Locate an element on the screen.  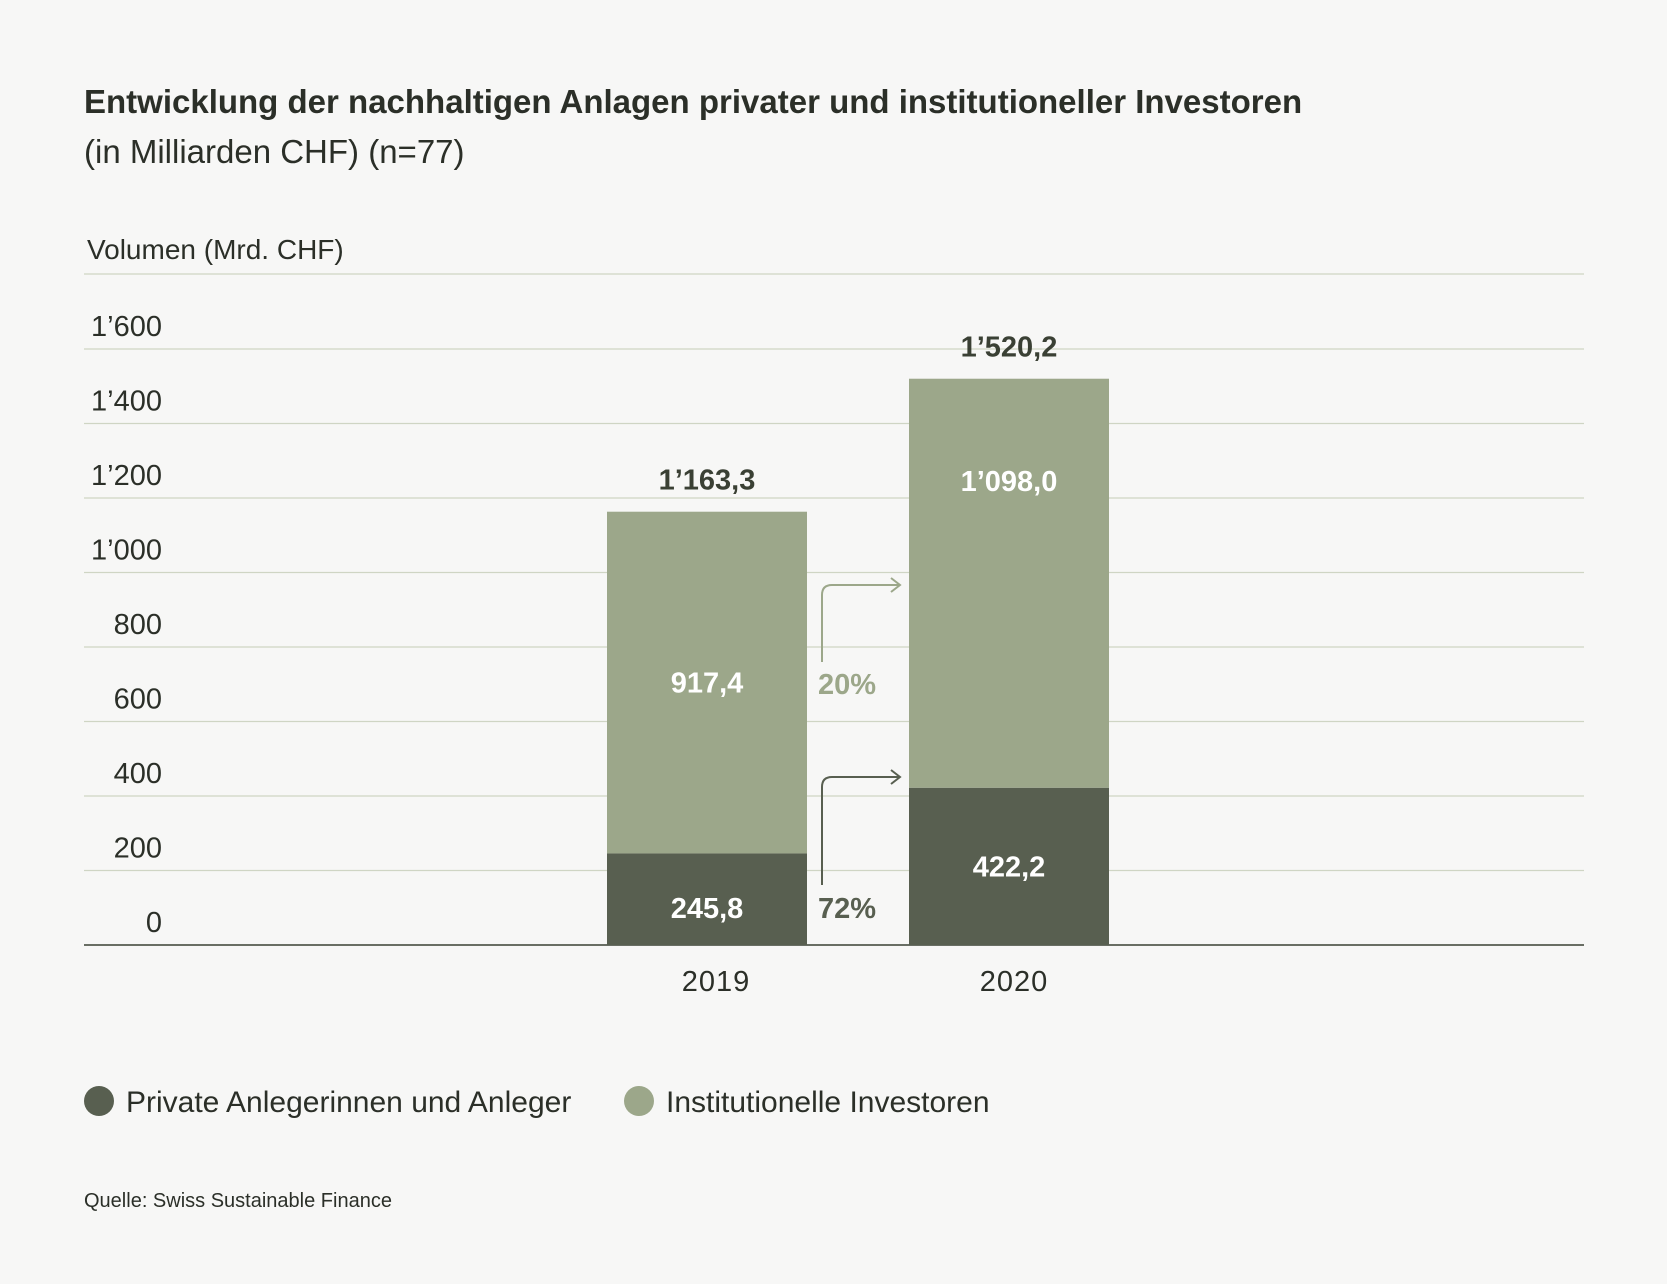
y-axis-label: Volumen (Mrd. CHF) is located at coordinates (215, 249).